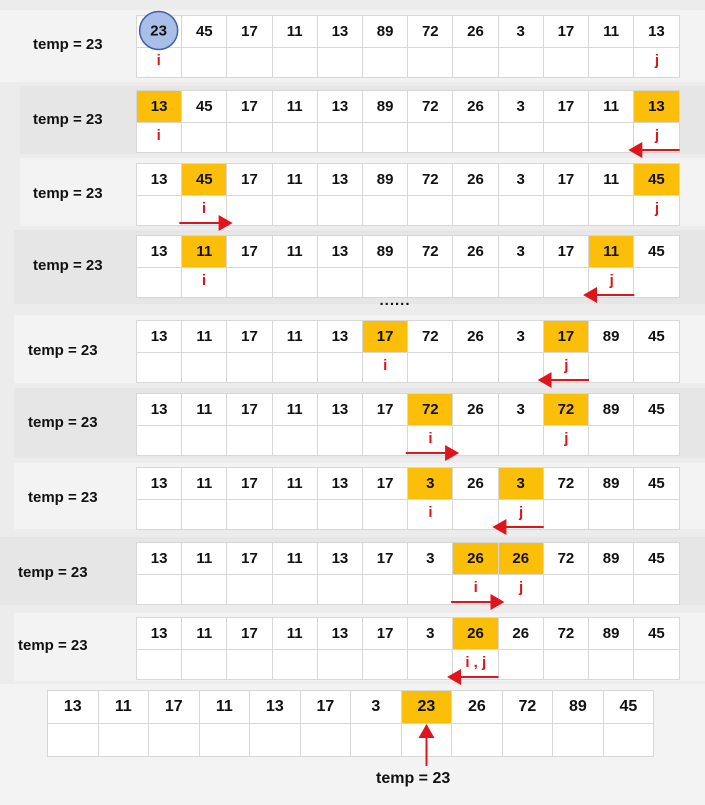 The width and height of the screenshot is (705, 805). I want to click on final-temp-label: temp = 23, so click(413, 778).